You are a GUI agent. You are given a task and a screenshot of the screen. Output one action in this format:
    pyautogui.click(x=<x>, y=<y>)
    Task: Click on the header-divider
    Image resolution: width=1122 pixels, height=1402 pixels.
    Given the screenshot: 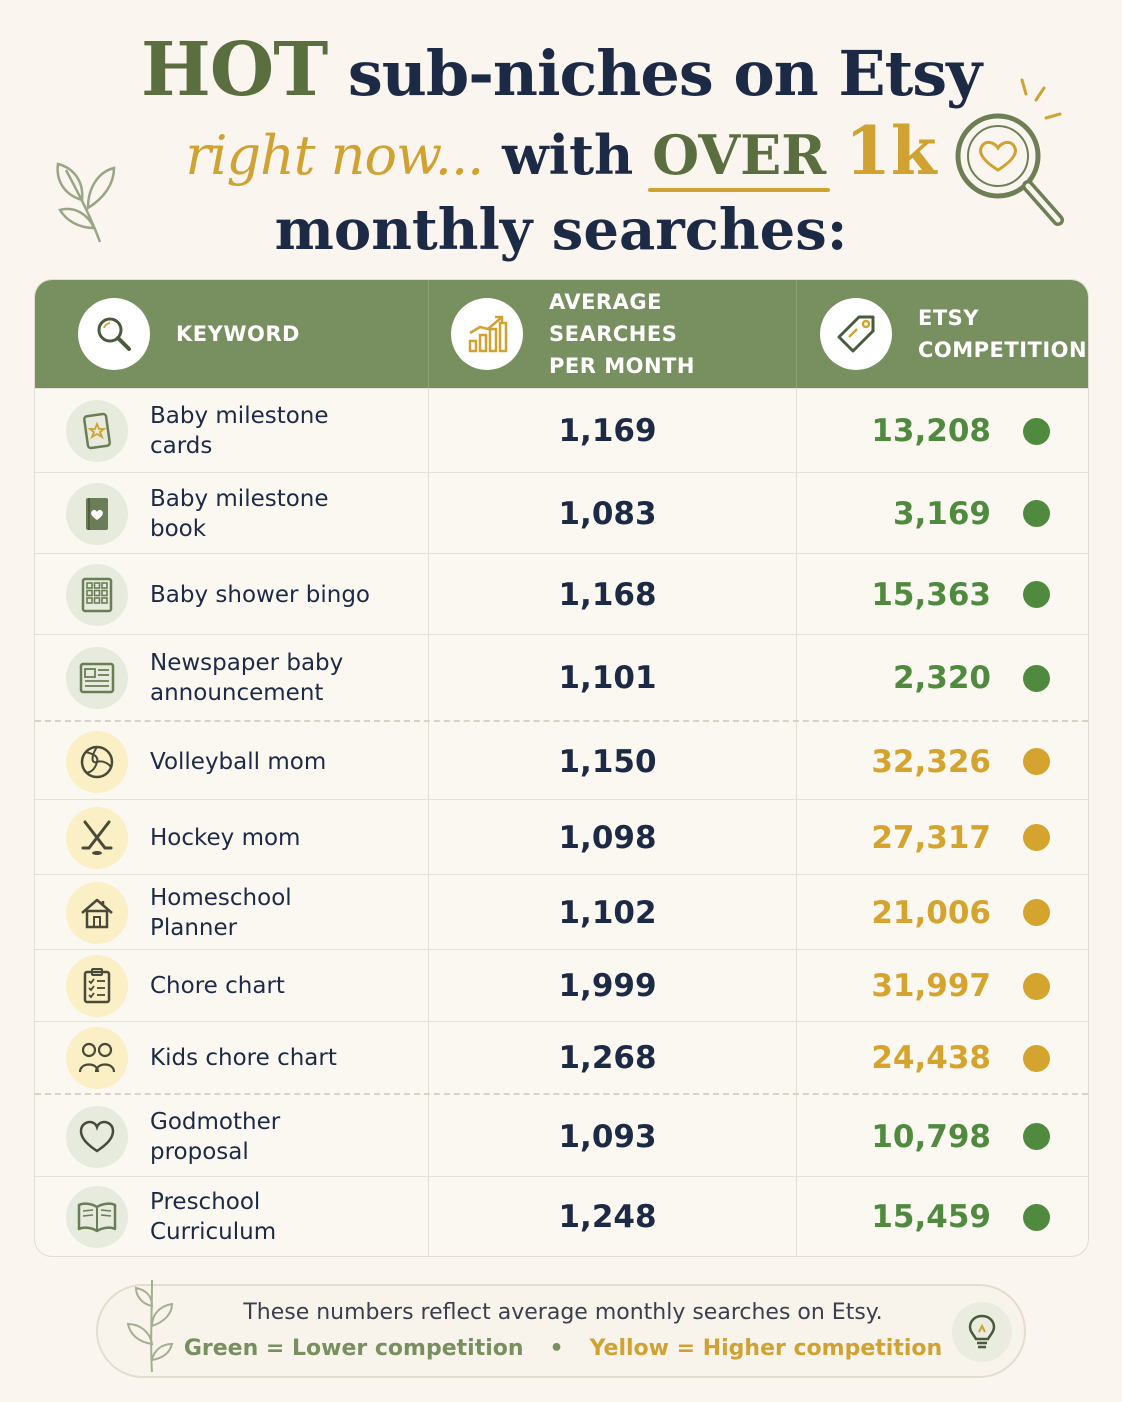 What is the action you would take?
    pyautogui.click(x=428, y=334)
    